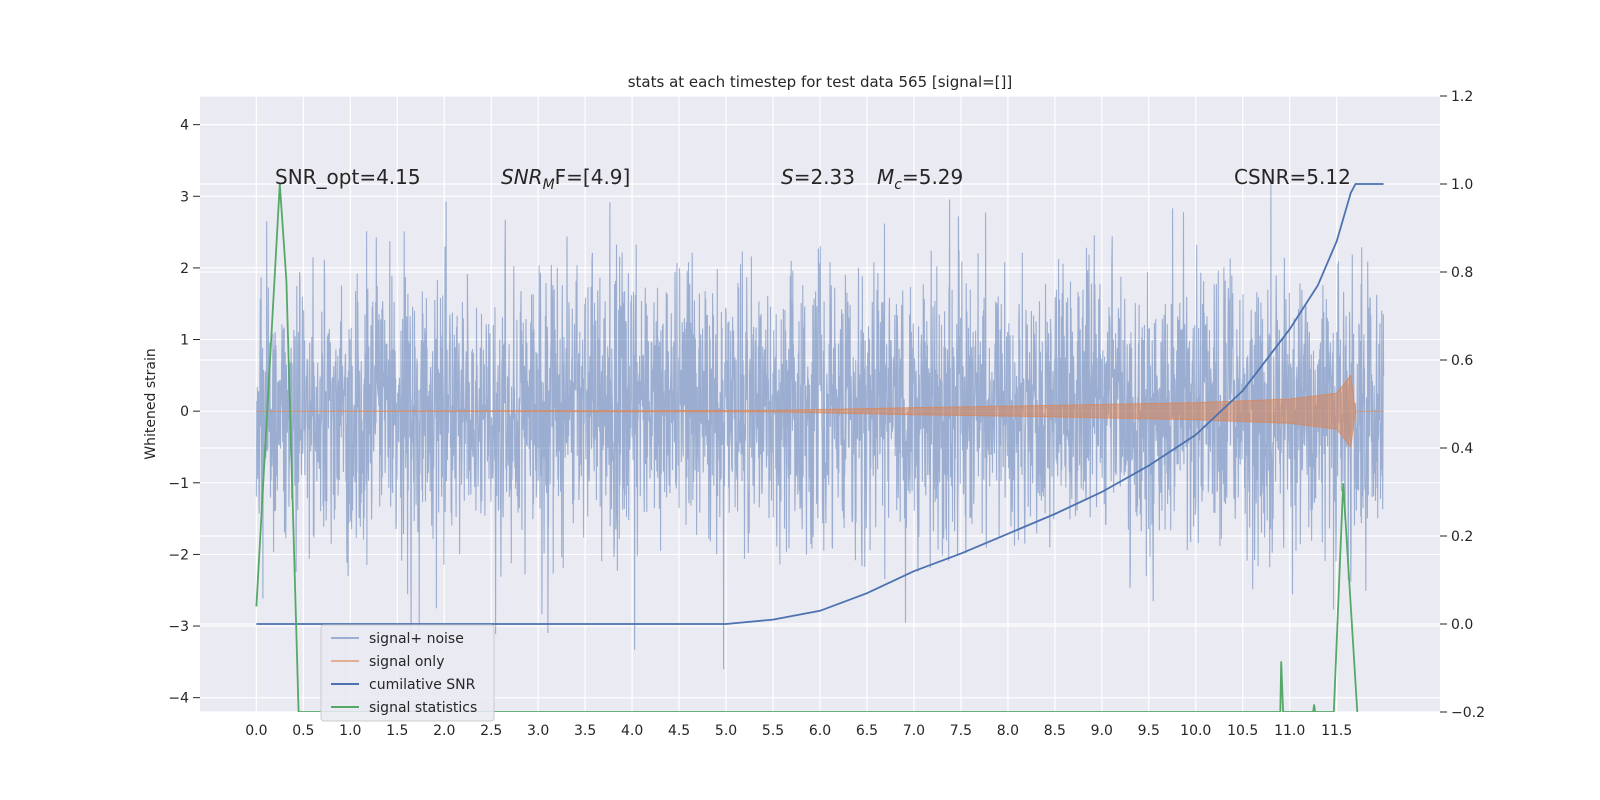 This screenshot has height=800, width=1600. What do you see at coordinates (898, 185) in the screenshot?
I see `mc-sub: c` at bounding box center [898, 185].